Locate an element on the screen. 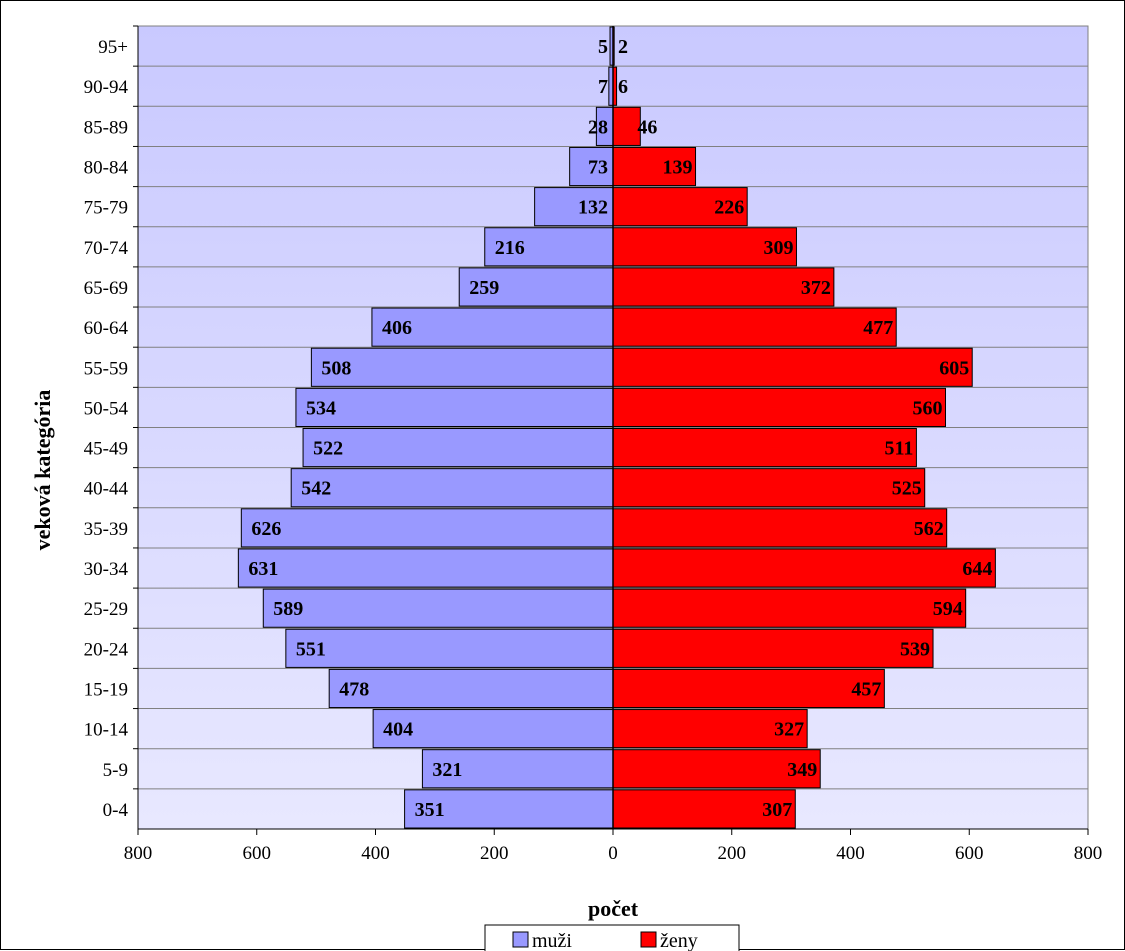 The height and width of the screenshot is (951, 1125). data-label-zeny: 560 is located at coordinates (928, 408).